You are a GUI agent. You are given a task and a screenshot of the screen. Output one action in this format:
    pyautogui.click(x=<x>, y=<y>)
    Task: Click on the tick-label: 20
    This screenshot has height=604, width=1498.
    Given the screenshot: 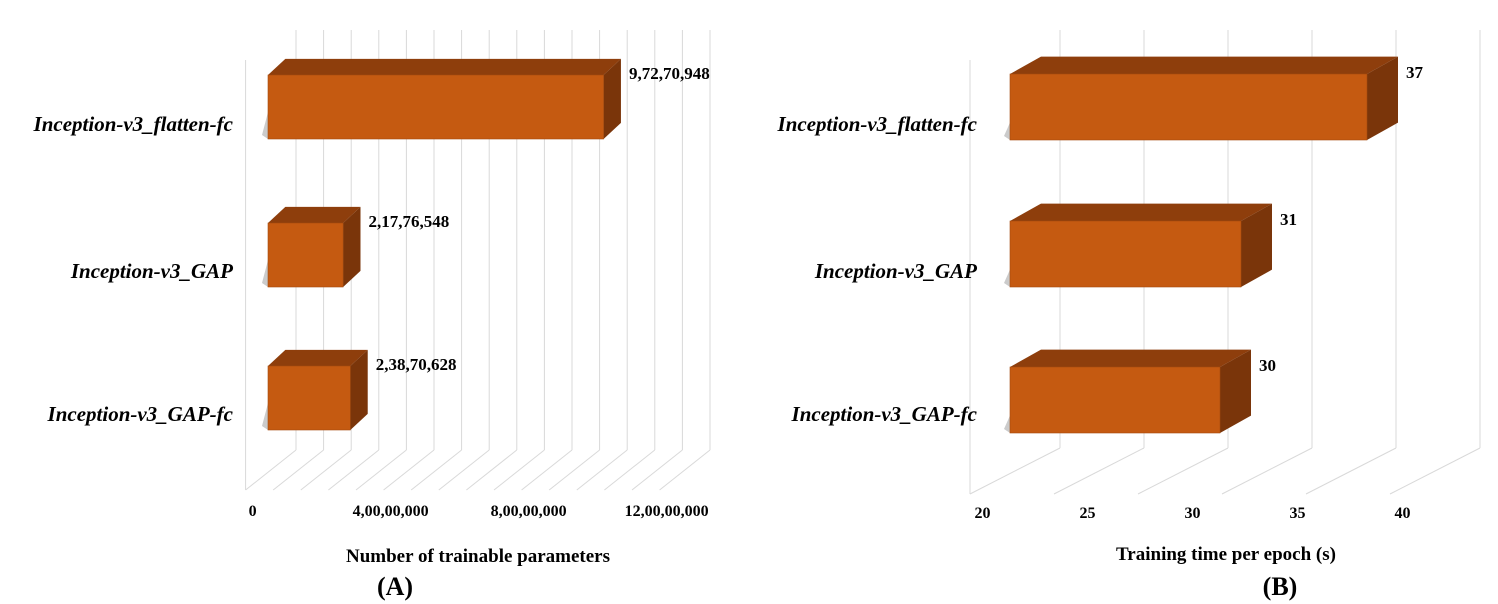 What is the action you would take?
    pyautogui.click(x=983, y=513)
    